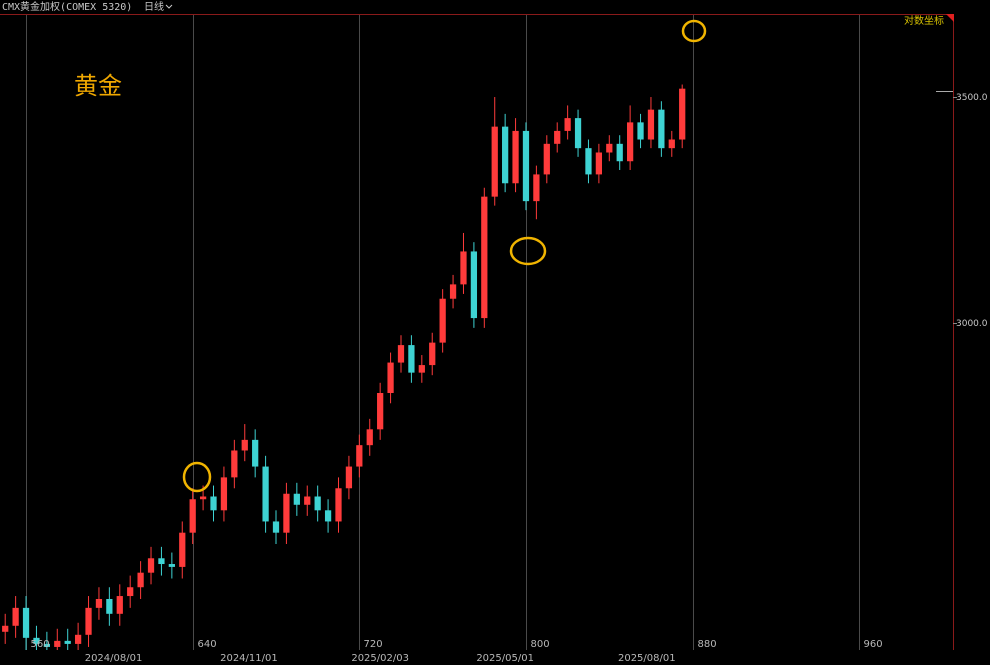 The image size is (990, 665). Describe the element at coordinates (540, 644) in the screenshot. I see `x-index-label: 800` at that location.